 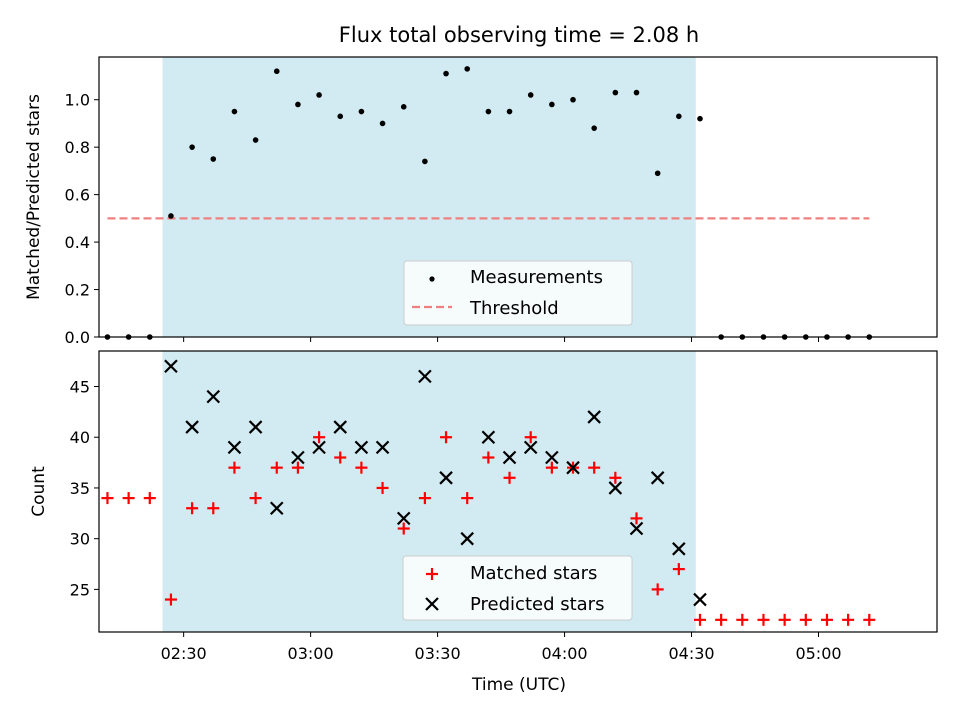 What do you see at coordinates (77, 337) in the screenshot?
I see `y-tick-label: 0.0` at bounding box center [77, 337].